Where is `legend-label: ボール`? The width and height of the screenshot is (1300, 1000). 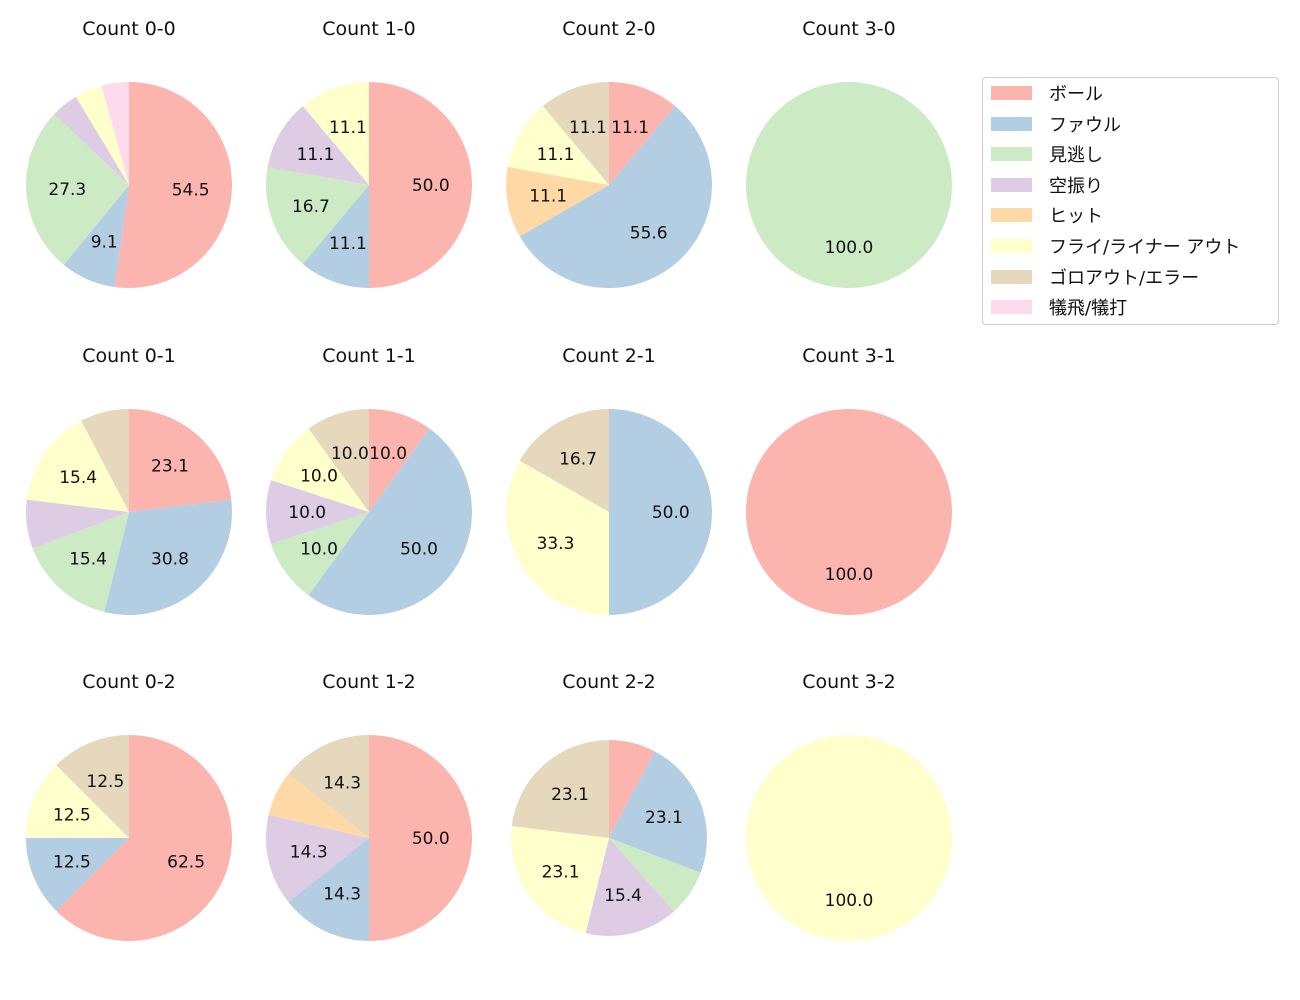
legend-label: ボール is located at coordinates (1076, 94).